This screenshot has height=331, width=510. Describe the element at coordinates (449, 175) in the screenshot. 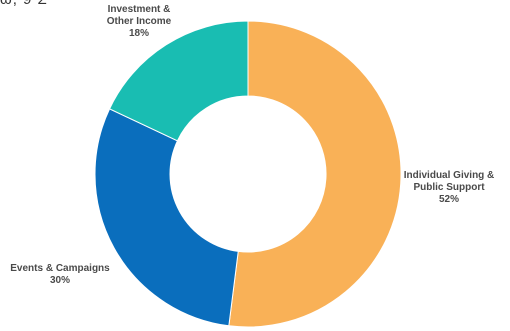

I see `slice-name-line: Individual Giving &` at that location.